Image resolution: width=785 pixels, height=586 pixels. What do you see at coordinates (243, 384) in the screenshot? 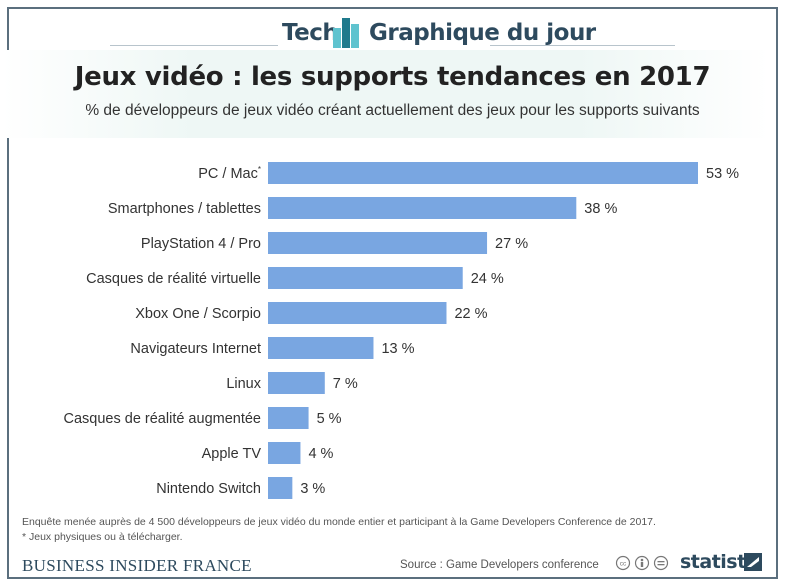
I see `category-label: Linux` at bounding box center [243, 384].